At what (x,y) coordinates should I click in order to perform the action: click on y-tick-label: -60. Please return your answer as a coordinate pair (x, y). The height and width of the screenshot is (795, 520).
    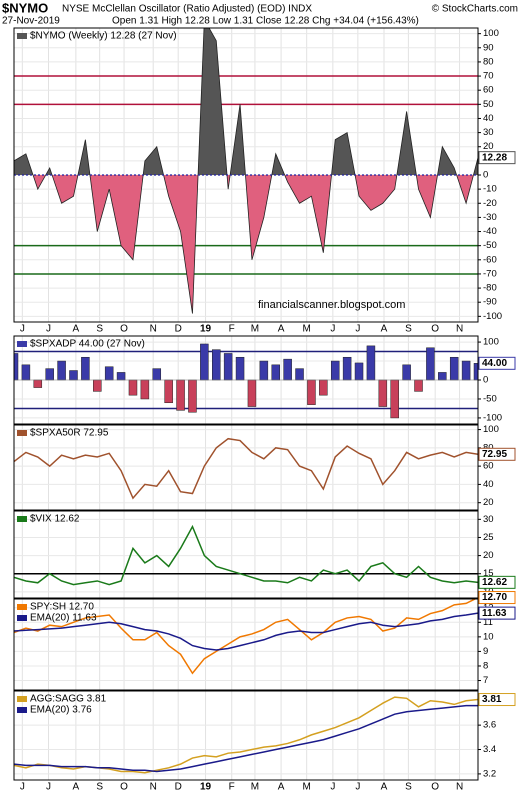
    Looking at the image, I should click on (490, 259).